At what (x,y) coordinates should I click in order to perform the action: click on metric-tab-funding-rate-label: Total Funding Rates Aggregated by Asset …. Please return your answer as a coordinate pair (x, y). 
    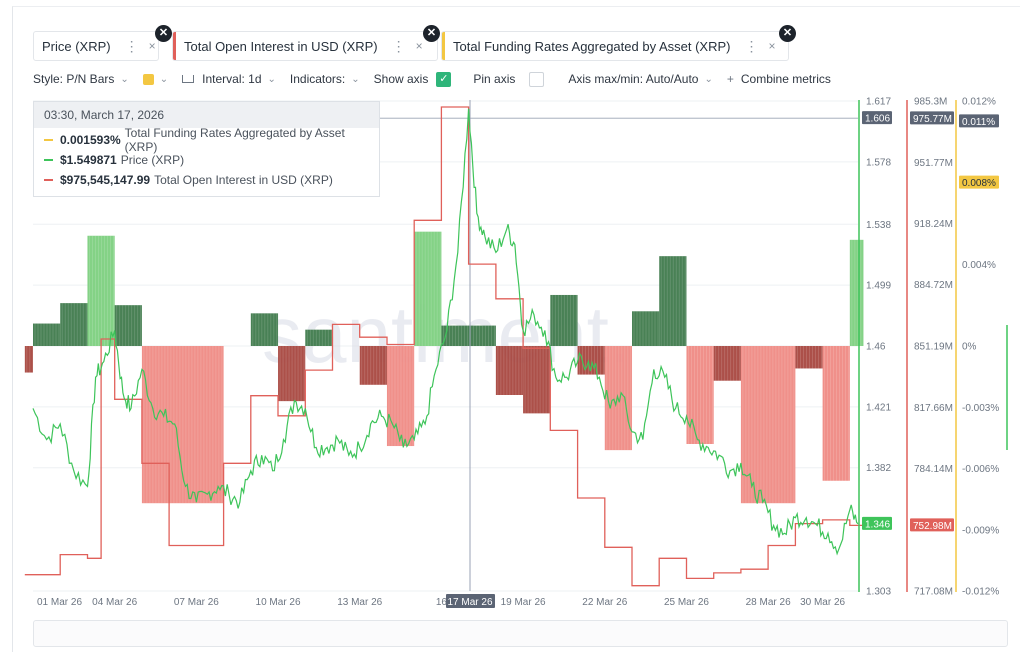
    Looking at the image, I should click on (592, 46).